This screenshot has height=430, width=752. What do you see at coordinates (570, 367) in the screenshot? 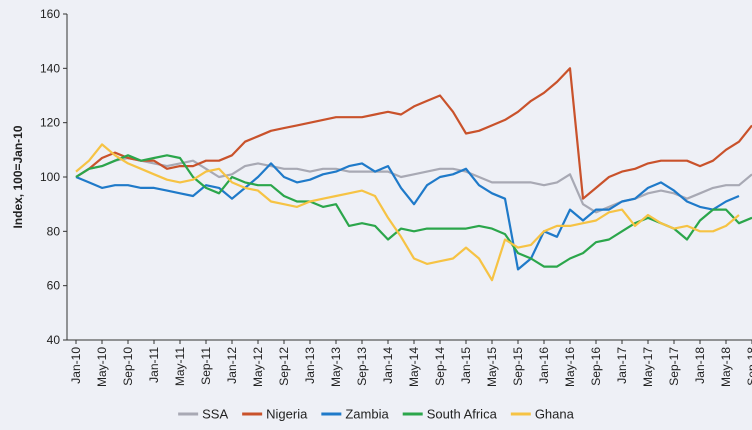
I see `x-tick-label: May-16` at bounding box center [570, 367].